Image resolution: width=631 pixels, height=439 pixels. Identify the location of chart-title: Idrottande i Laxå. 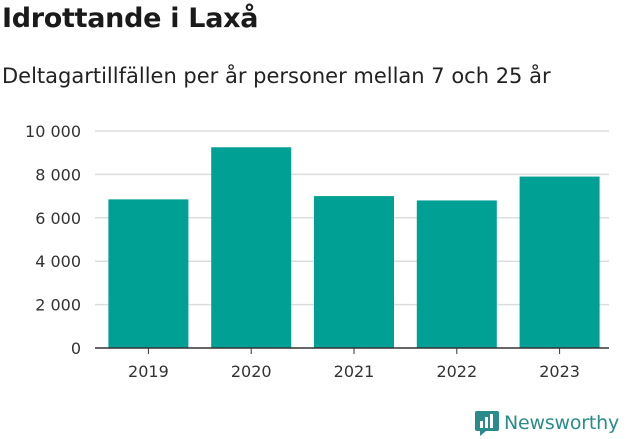
(130, 18).